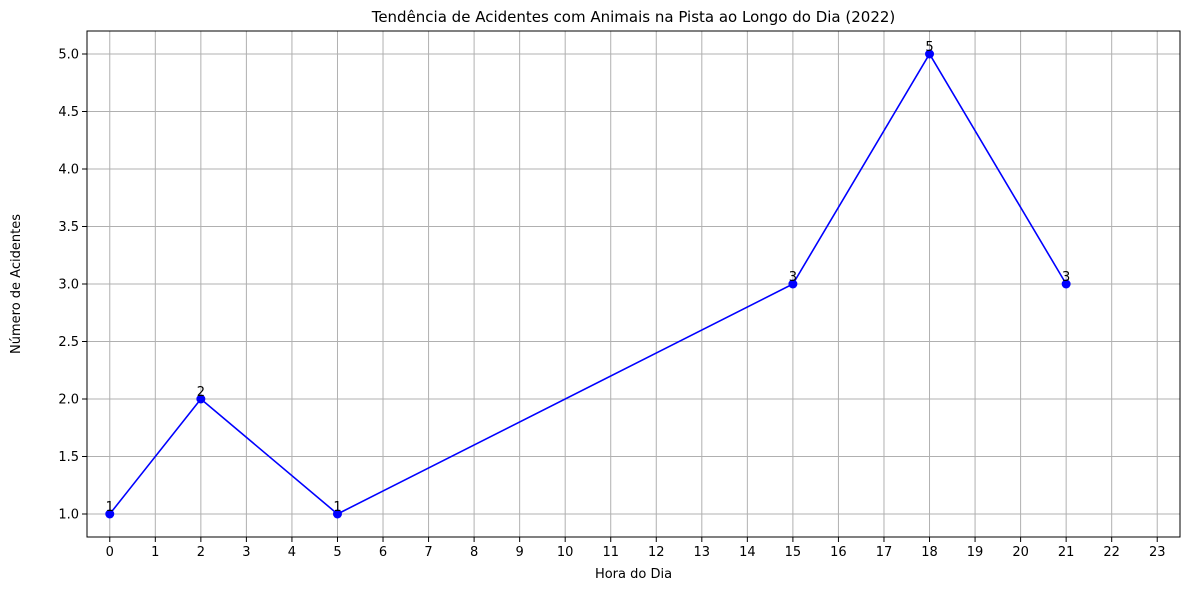 This screenshot has height=590, width=1190. I want to click on y-tick-label: 3.5, so click(68, 227).